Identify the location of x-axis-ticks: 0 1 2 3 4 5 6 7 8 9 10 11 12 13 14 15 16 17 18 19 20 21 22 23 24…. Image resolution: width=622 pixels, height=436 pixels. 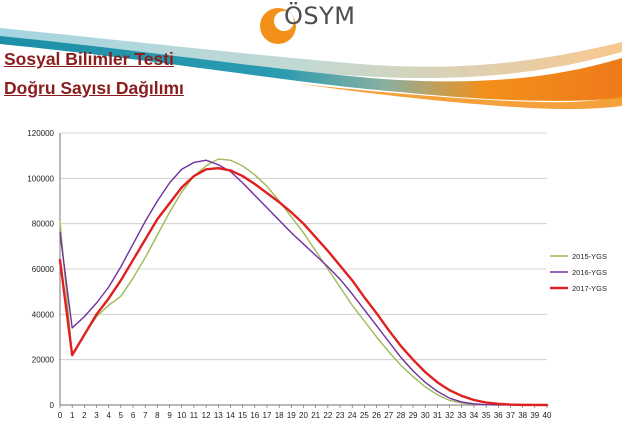
(305, 412).